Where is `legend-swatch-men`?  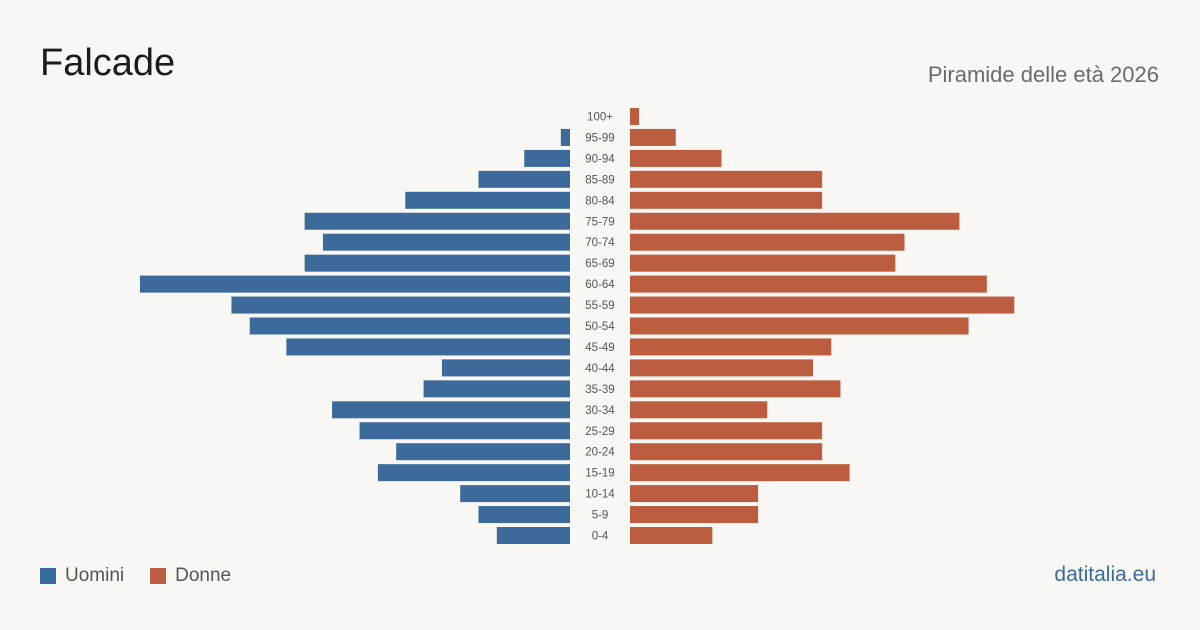
legend-swatch-men is located at coordinates (48, 576).